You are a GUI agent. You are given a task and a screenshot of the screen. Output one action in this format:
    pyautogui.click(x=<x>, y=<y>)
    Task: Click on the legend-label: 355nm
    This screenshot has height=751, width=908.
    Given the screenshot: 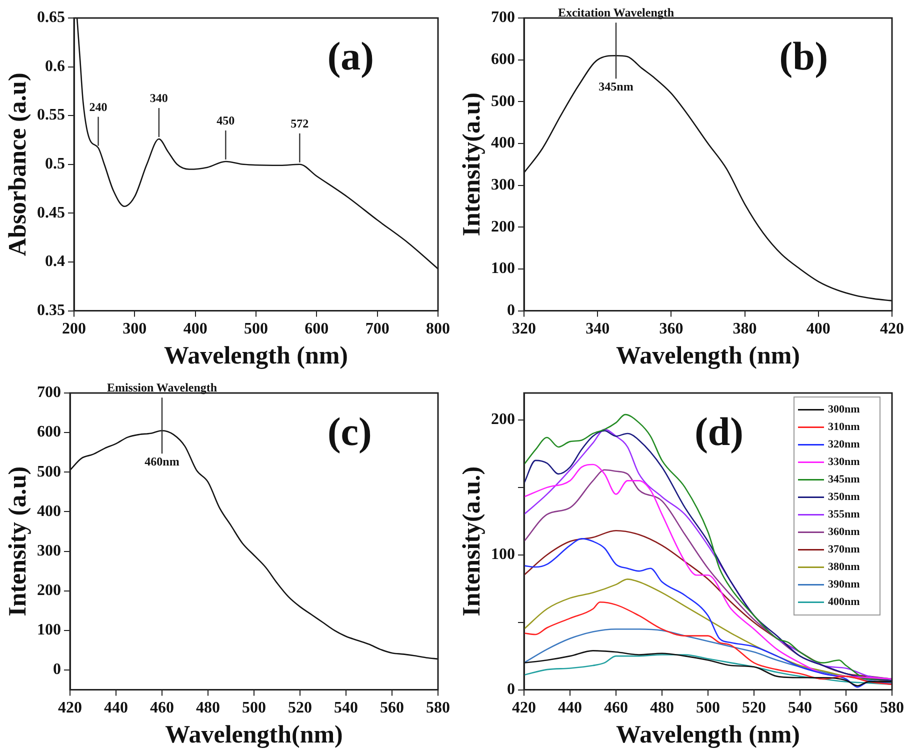 What is the action you would take?
    pyautogui.click(x=844, y=514)
    